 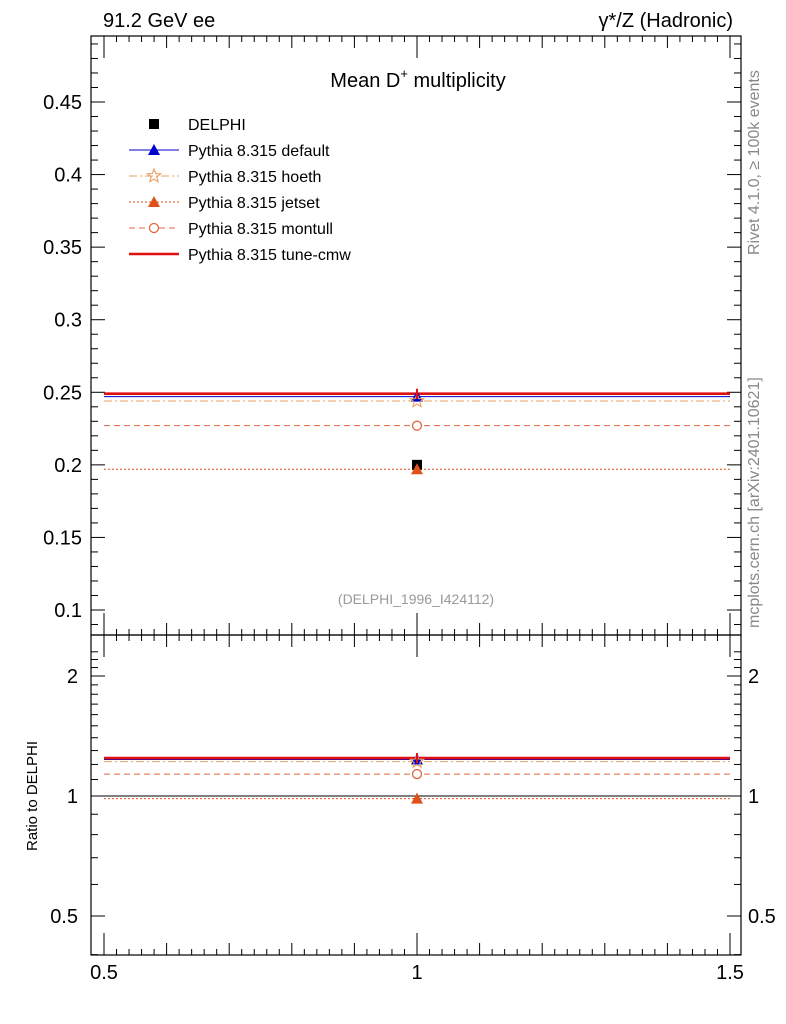 I want to click on ratio-y-tick-label-right: 1, so click(x=753, y=797).